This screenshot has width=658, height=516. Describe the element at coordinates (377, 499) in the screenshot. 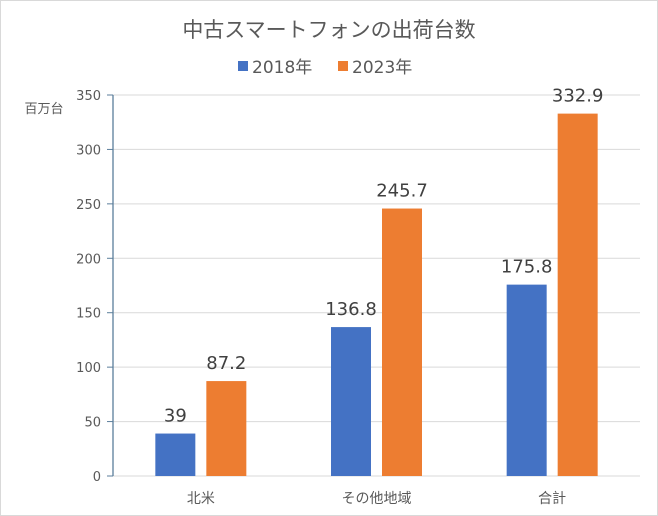

I see `x-category-label: その他地域` at that location.